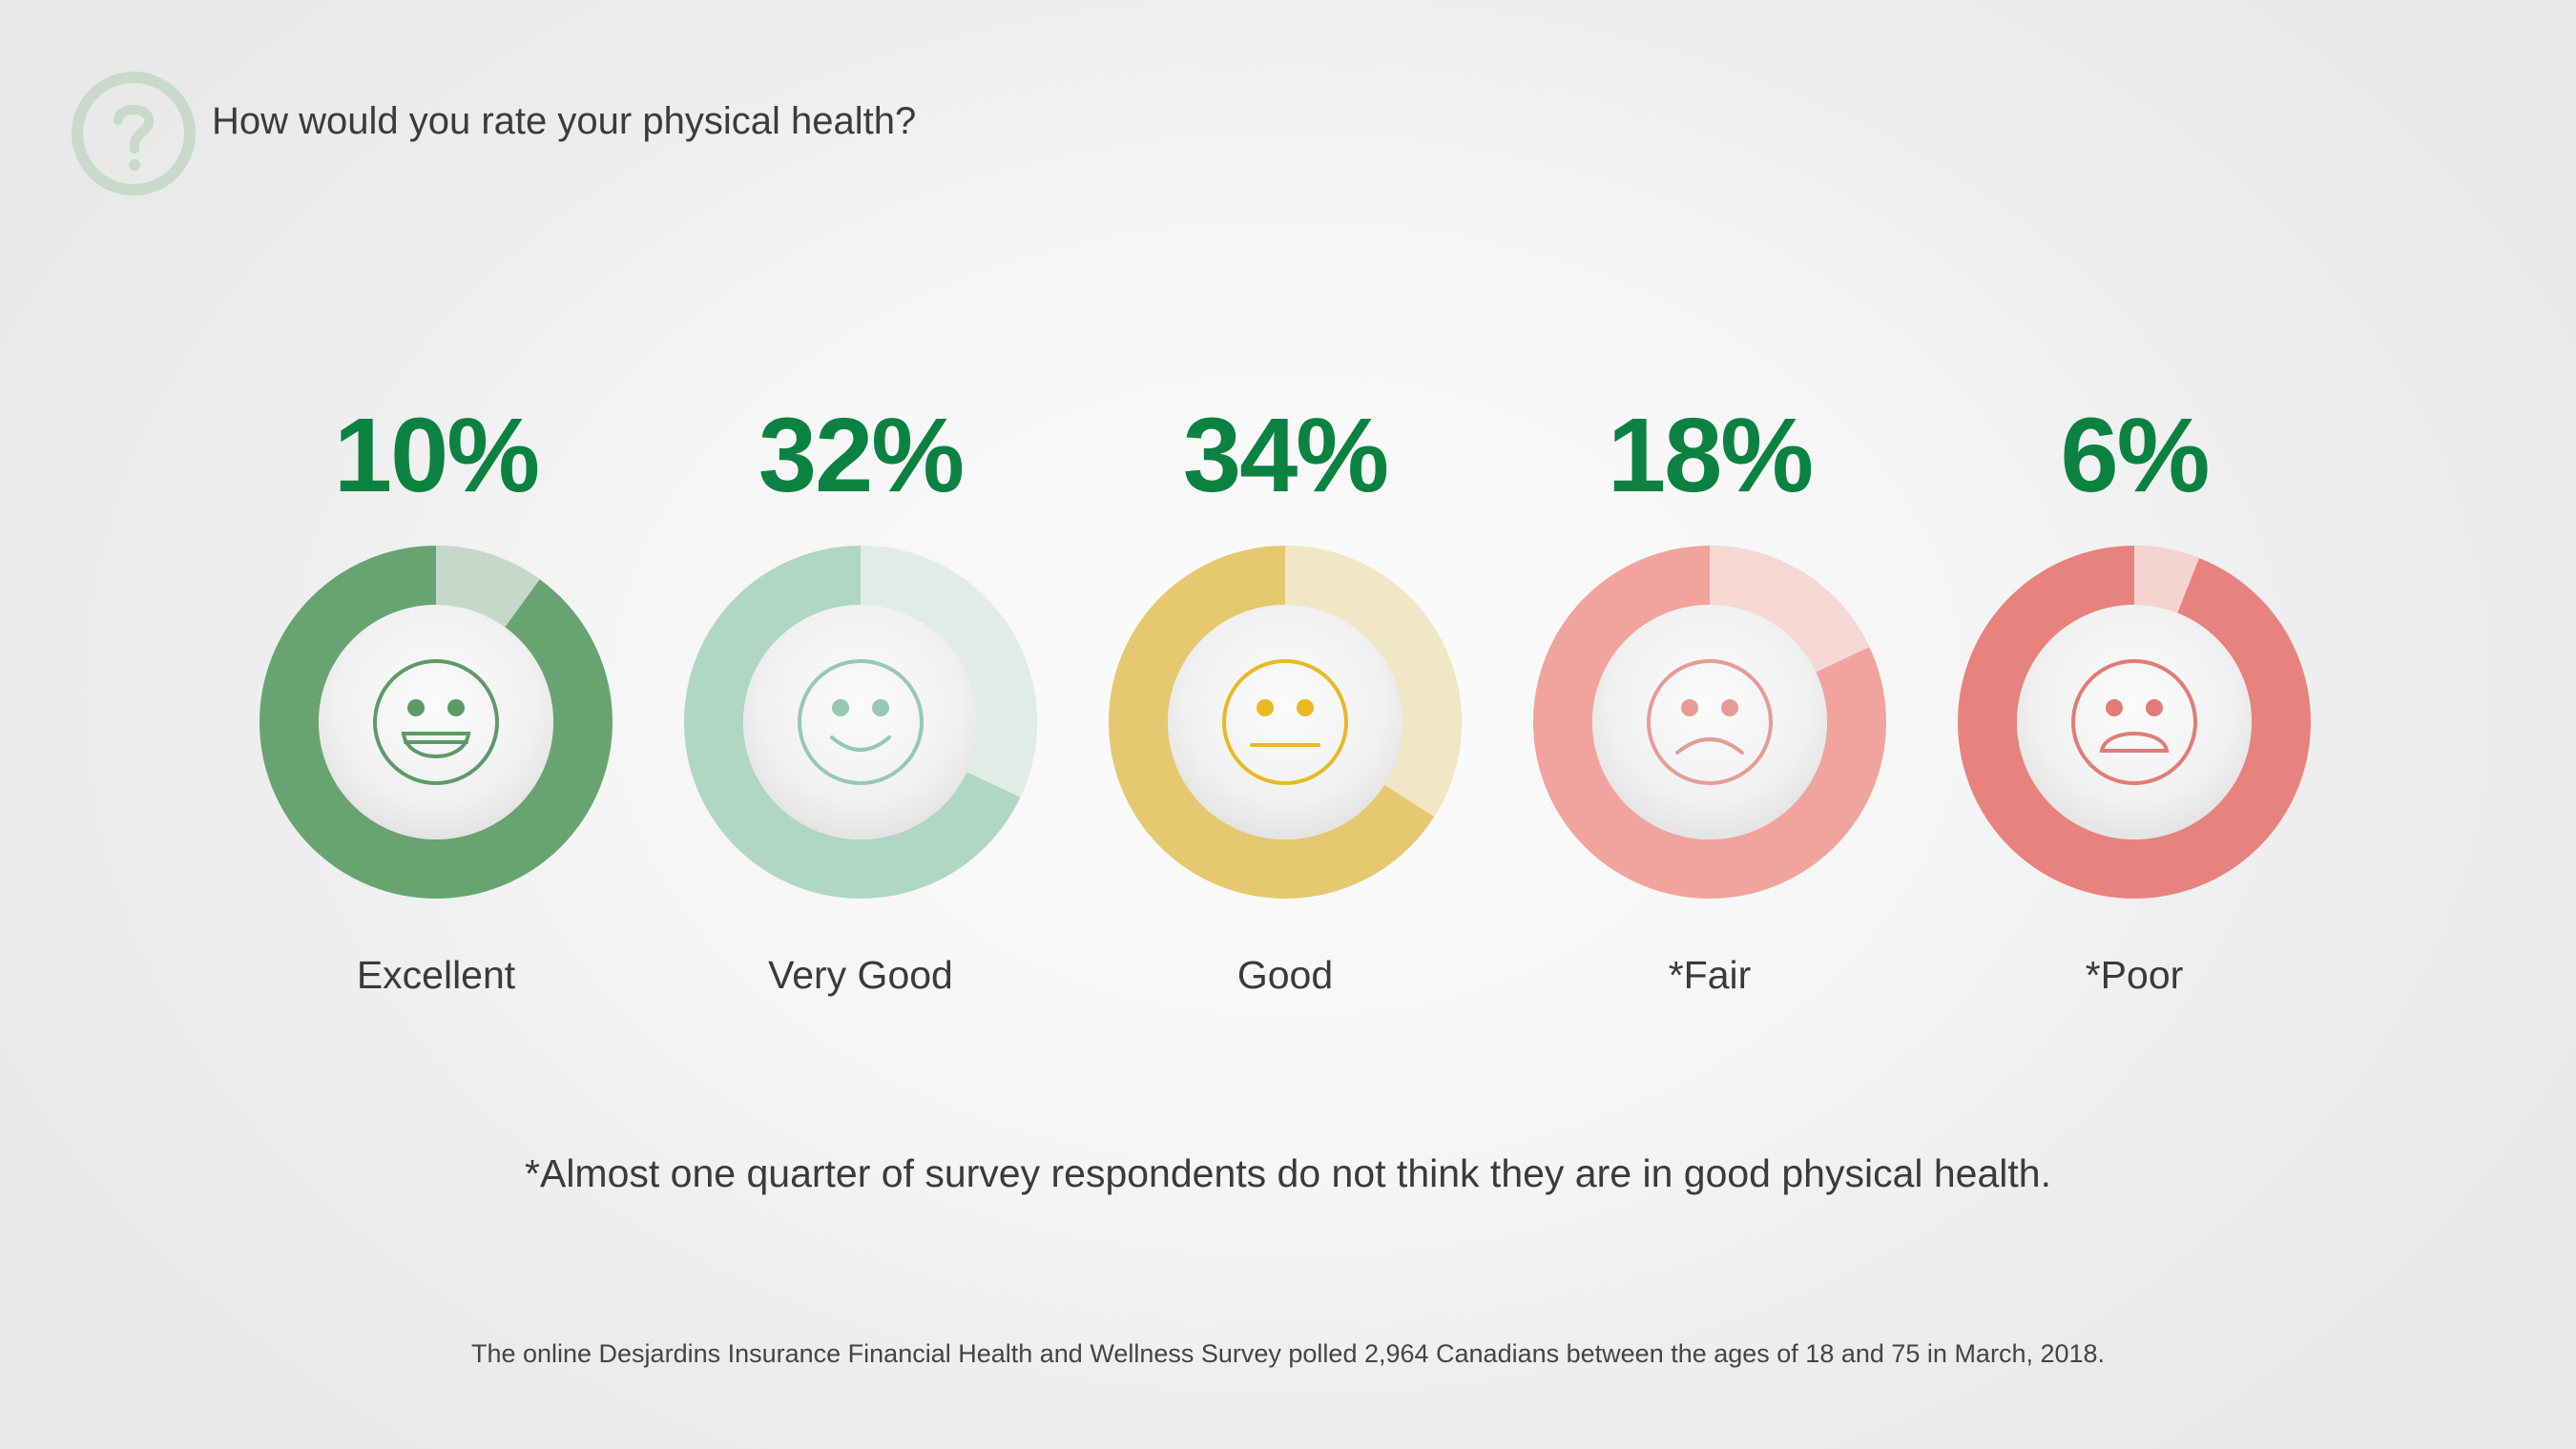  What do you see at coordinates (1789, 609) in the screenshot?
I see `donut-segment-fair` at bounding box center [1789, 609].